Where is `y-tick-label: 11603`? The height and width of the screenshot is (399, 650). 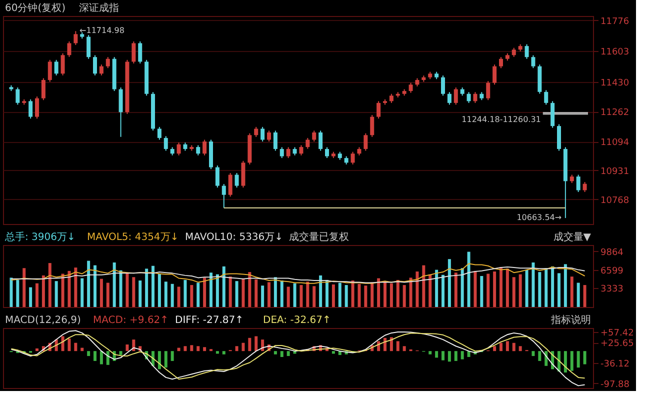 y-tick-label: 11603 is located at coordinates (615, 53).